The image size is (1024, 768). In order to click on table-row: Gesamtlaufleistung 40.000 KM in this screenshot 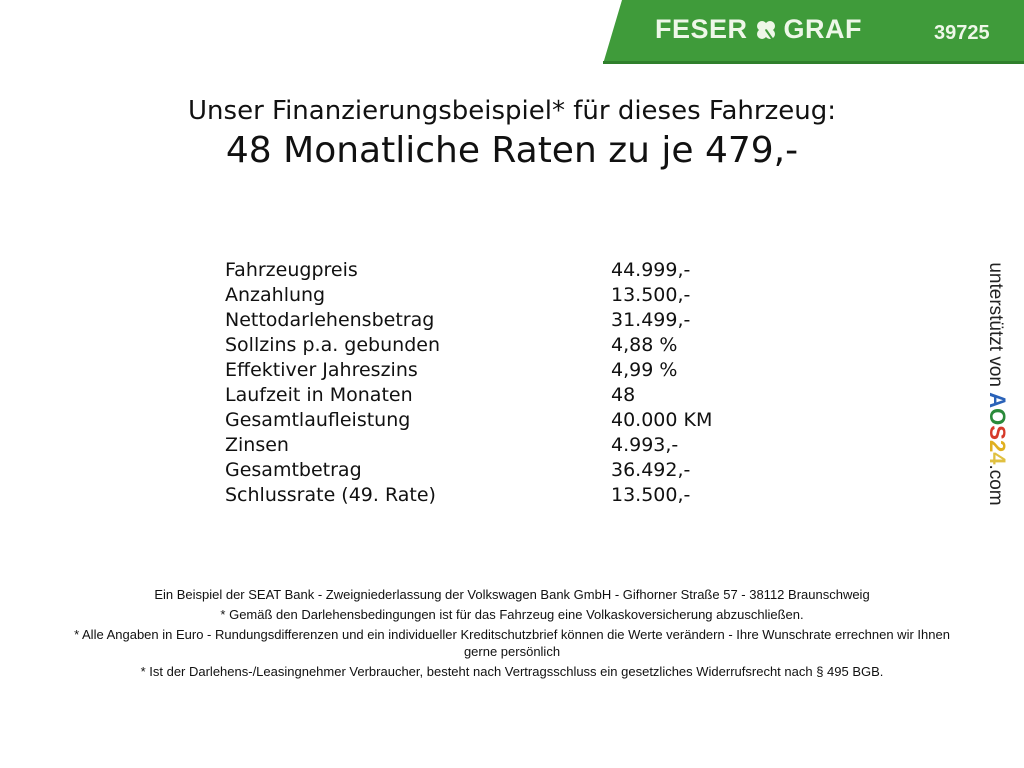, I will do `click(468, 420)`.